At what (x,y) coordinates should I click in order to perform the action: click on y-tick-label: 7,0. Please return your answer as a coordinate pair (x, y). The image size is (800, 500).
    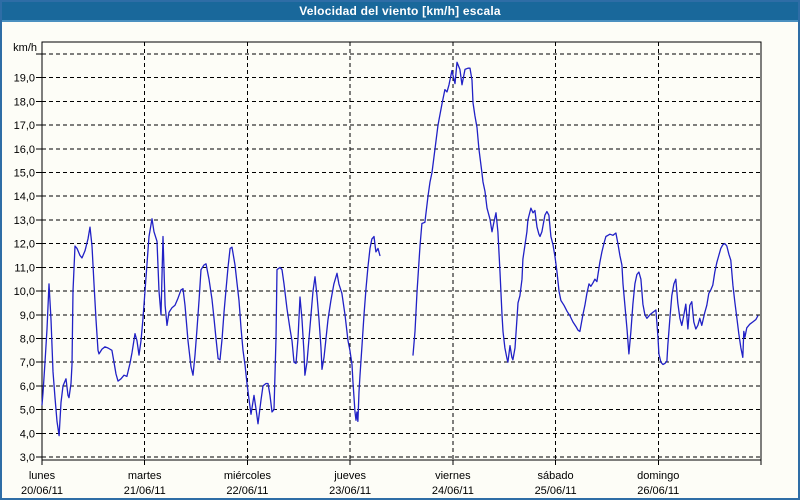
    Looking at the image, I should click on (27, 363).